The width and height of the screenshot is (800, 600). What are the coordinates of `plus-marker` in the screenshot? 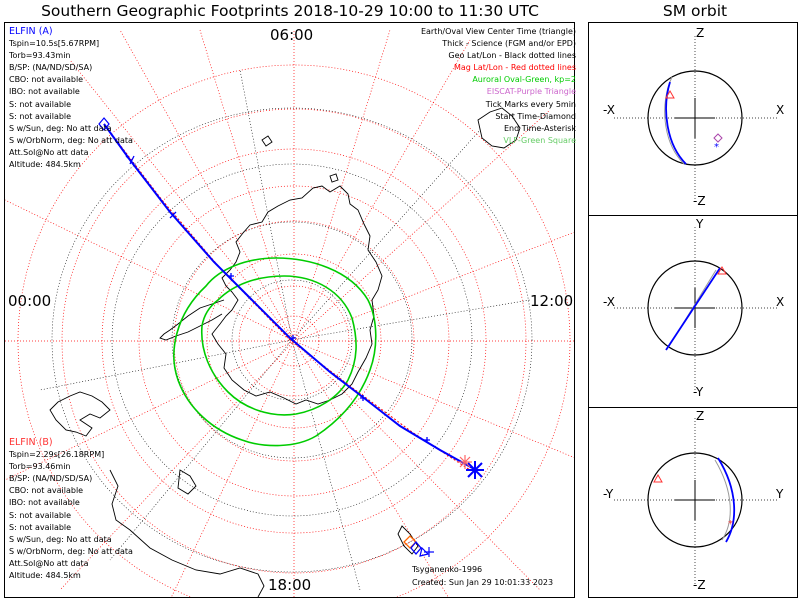 It's located at (429, 552).